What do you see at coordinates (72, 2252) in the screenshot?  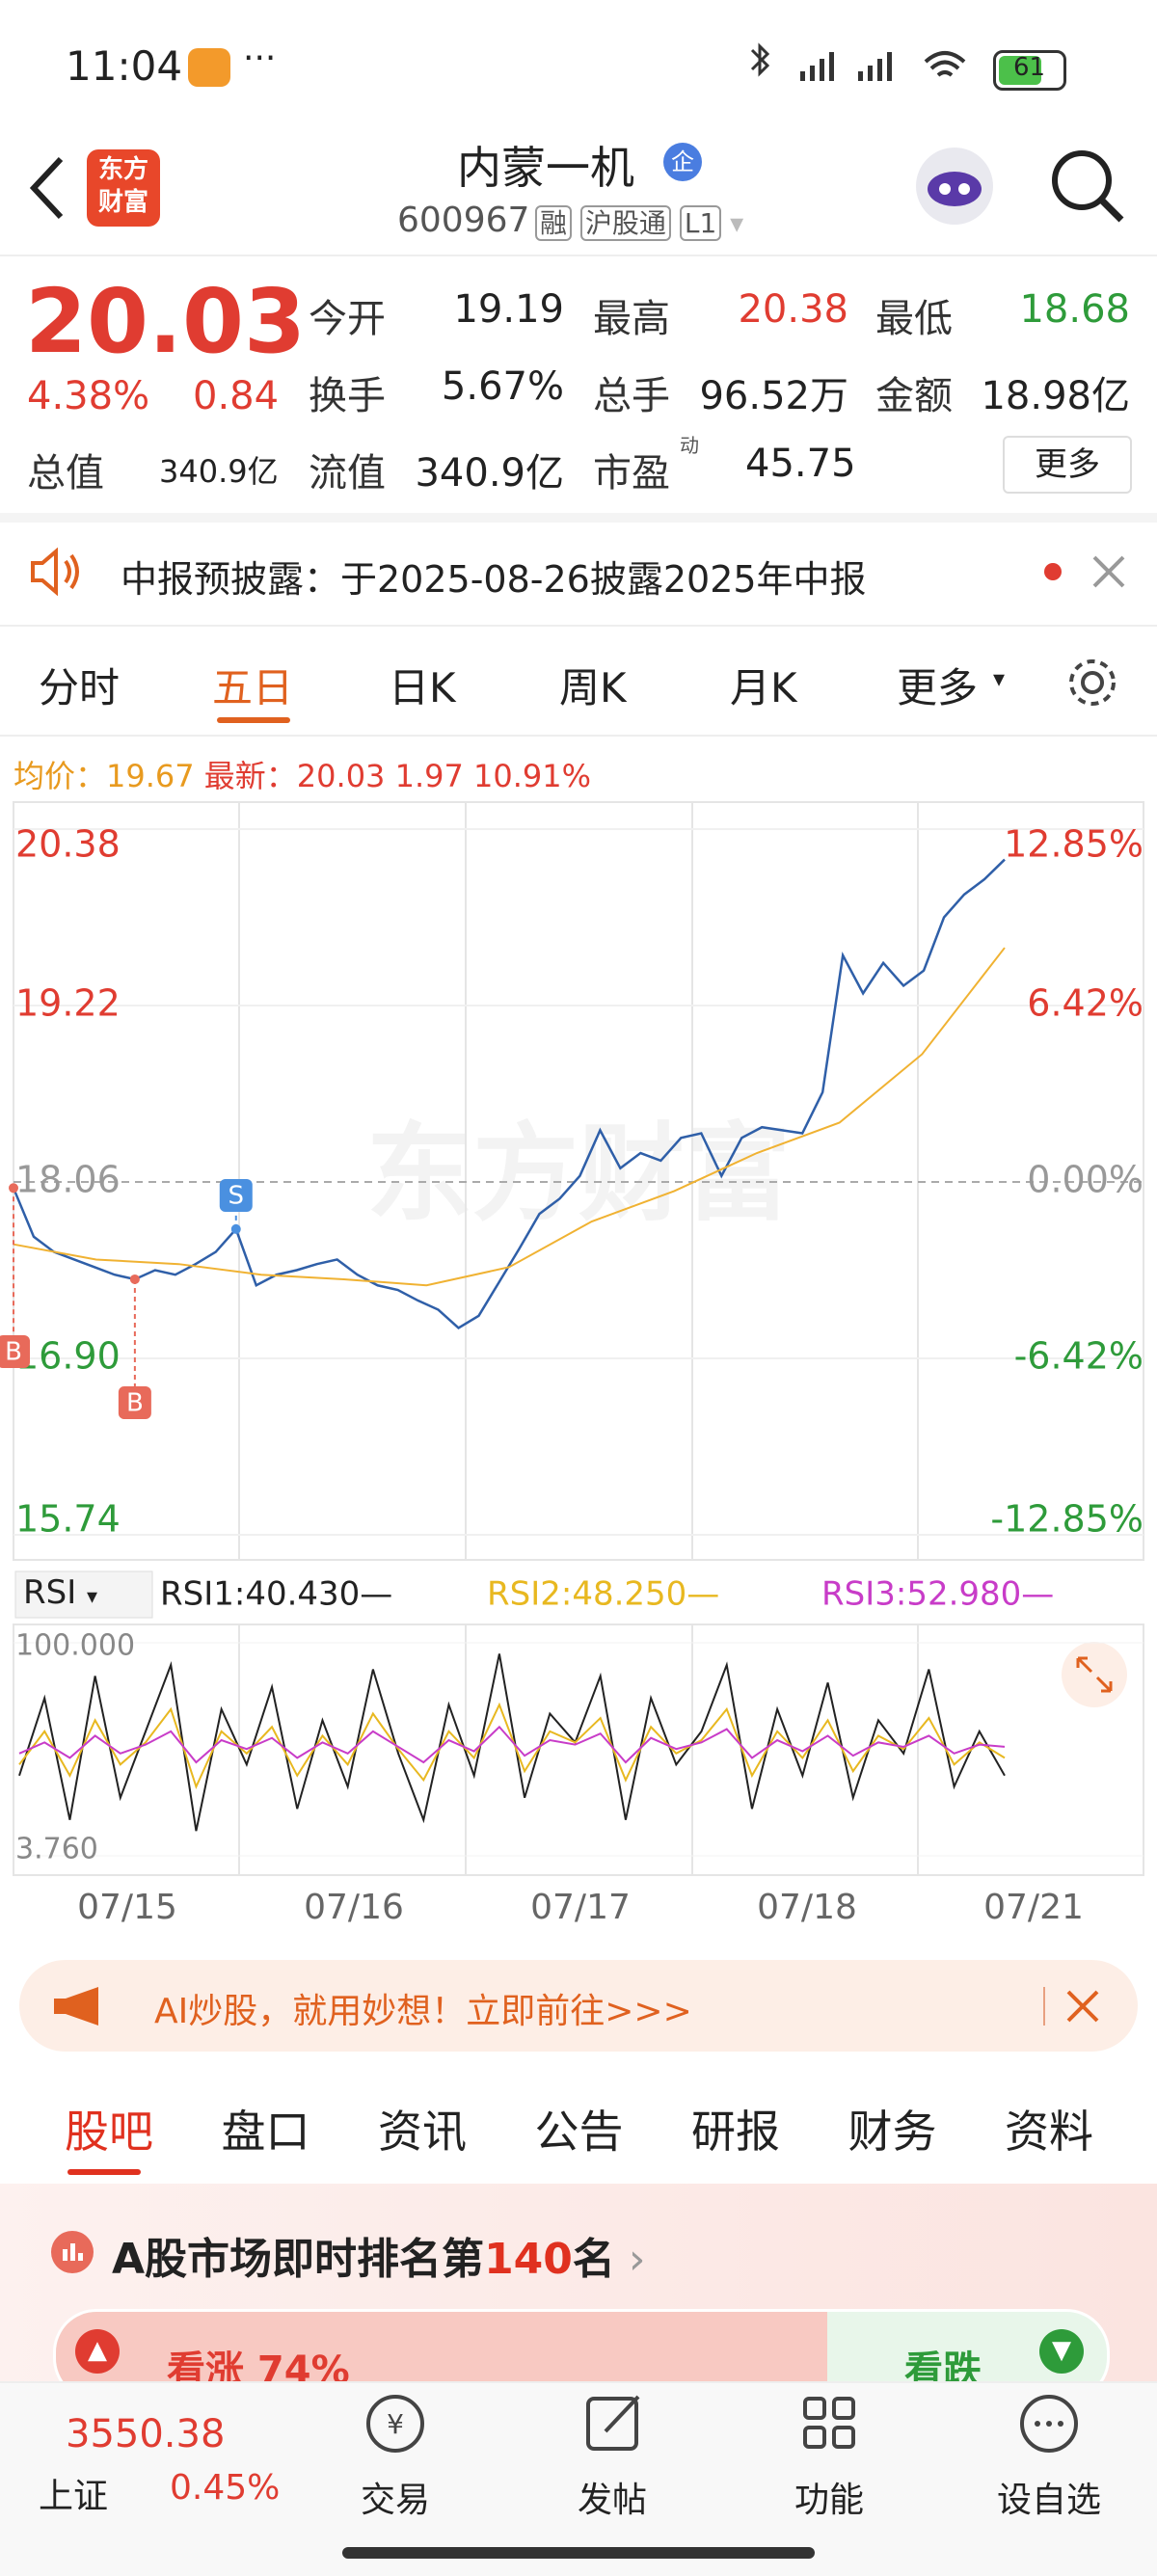 I see `rank-icon` at bounding box center [72, 2252].